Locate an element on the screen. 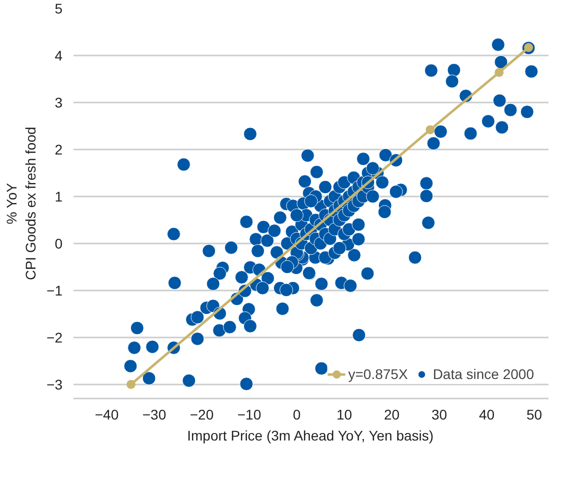  x-tick-label: 0 is located at coordinates (296, 414).